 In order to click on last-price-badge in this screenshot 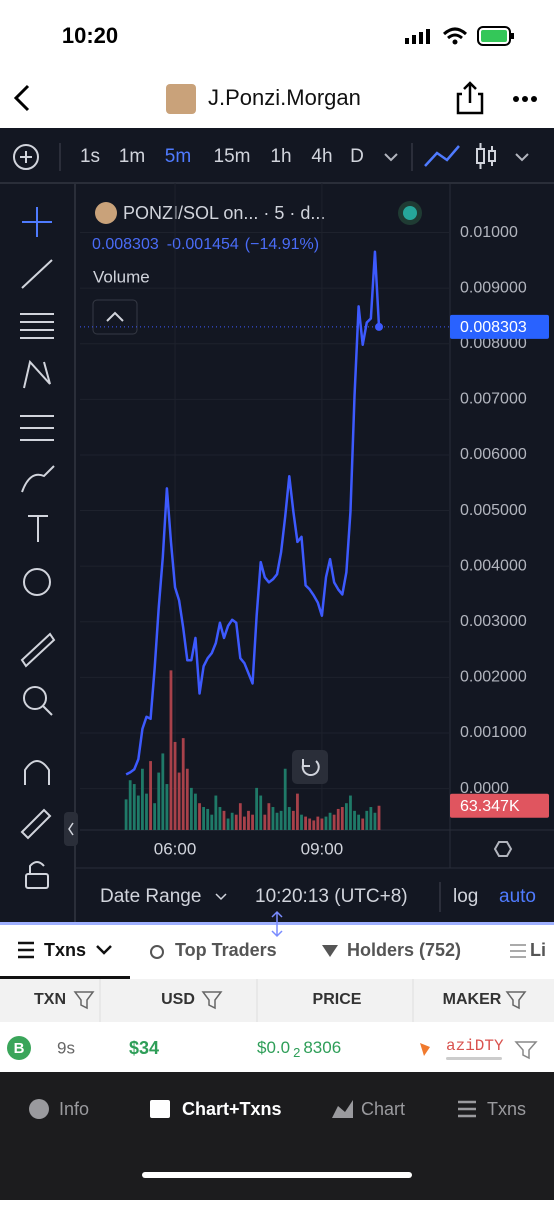, I will do `click(499, 326)`.